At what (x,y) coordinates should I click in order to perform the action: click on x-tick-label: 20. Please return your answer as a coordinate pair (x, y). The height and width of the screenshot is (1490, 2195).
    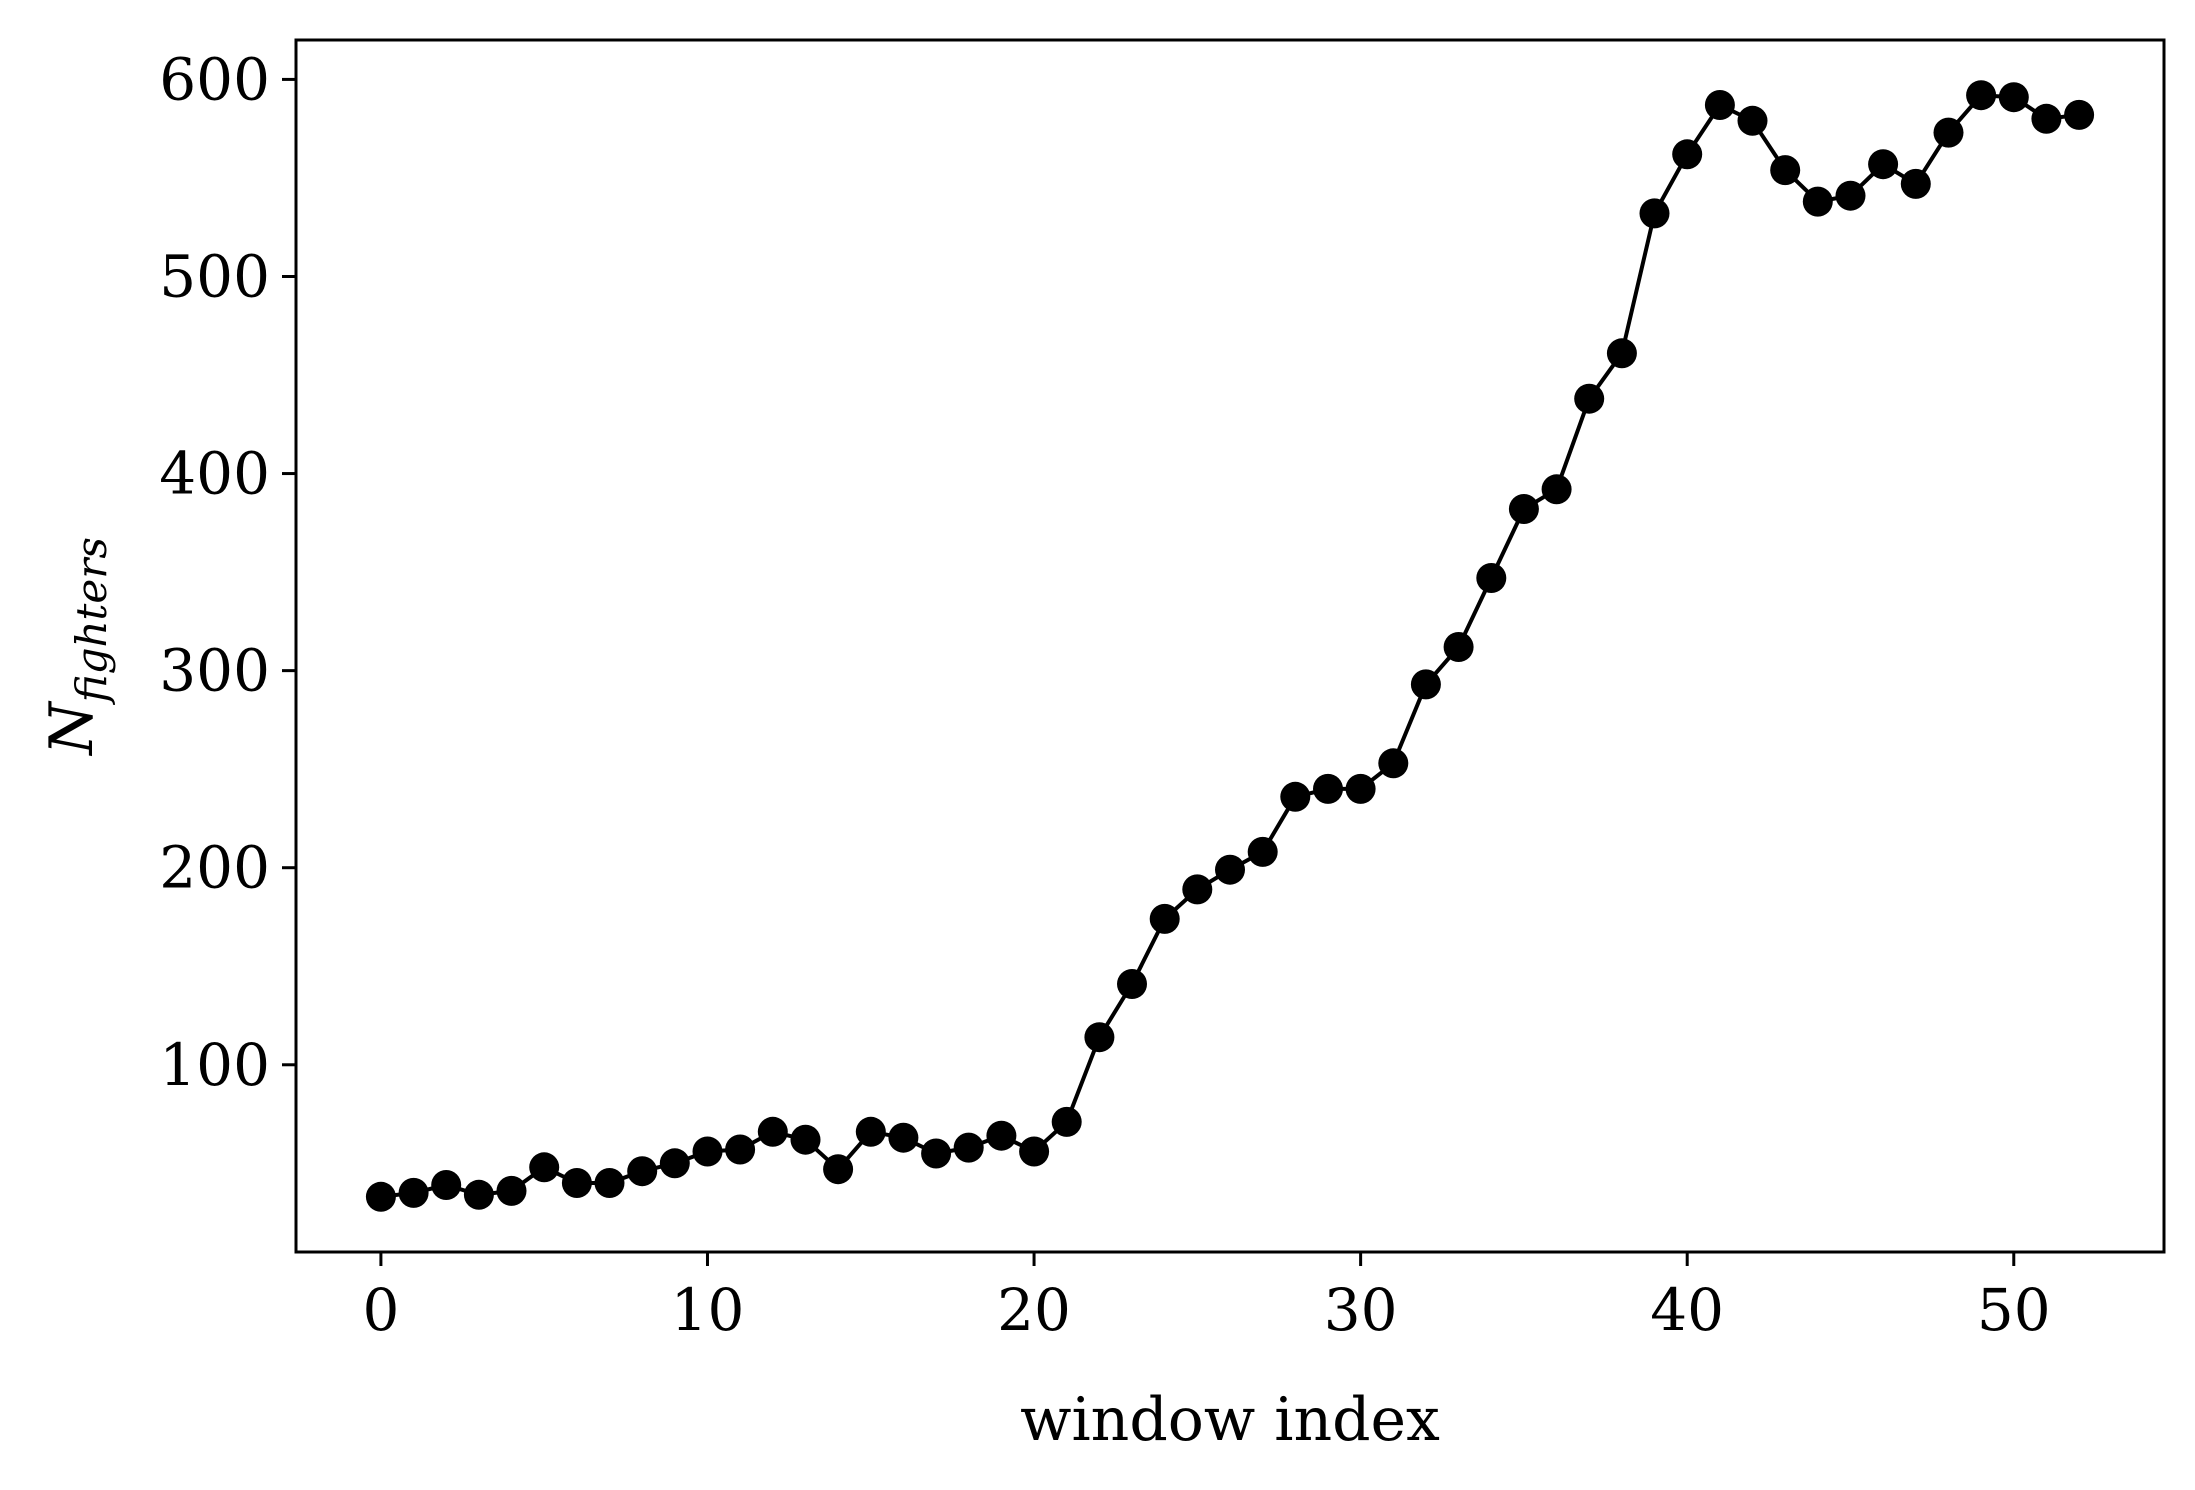
    Looking at the image, I should click on (1034, 1310).